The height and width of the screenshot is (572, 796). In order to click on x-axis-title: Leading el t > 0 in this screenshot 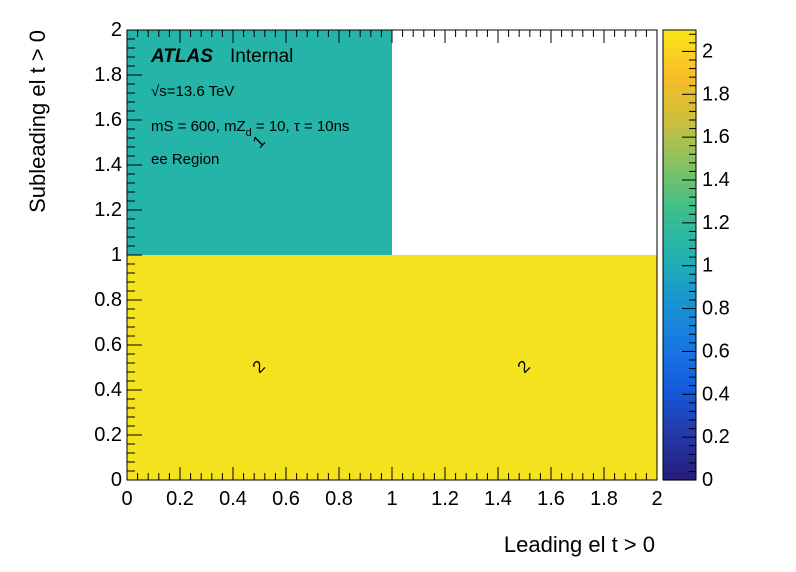, I will do `click(579, 544)`.